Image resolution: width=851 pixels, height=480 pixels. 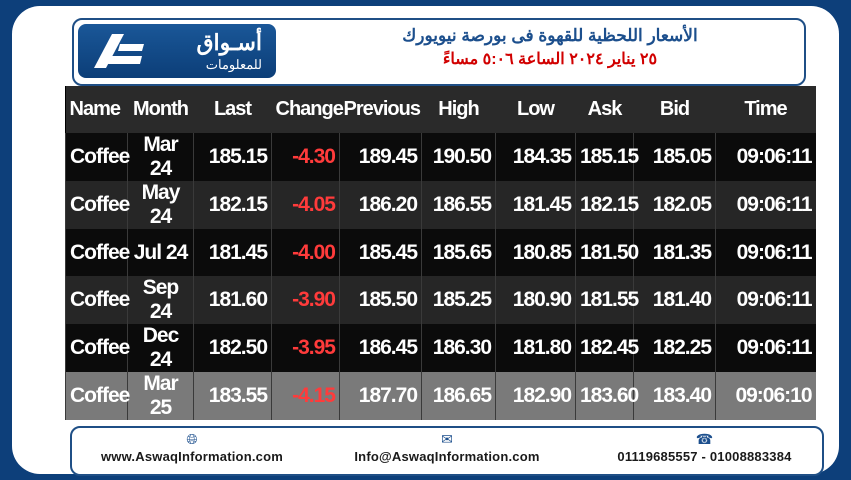 What do you see at coordinates (535, 109) in the screenshot?
I see `col-low: Low` at bounding box center [535, 109].